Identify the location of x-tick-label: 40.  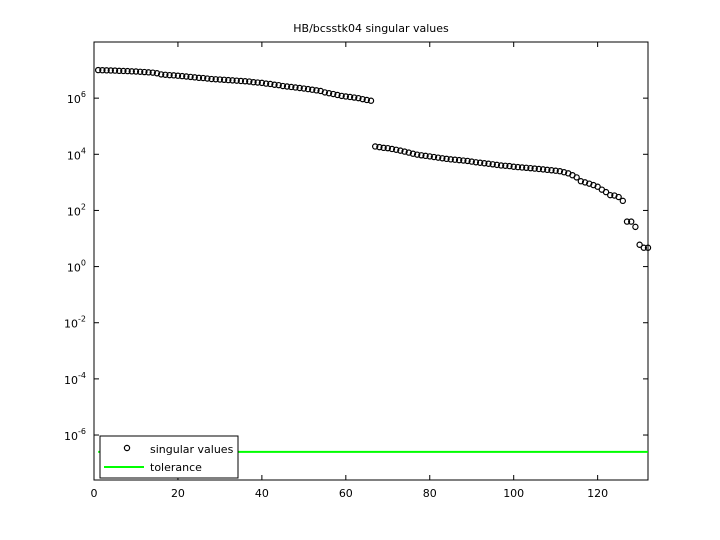
(262, 493).